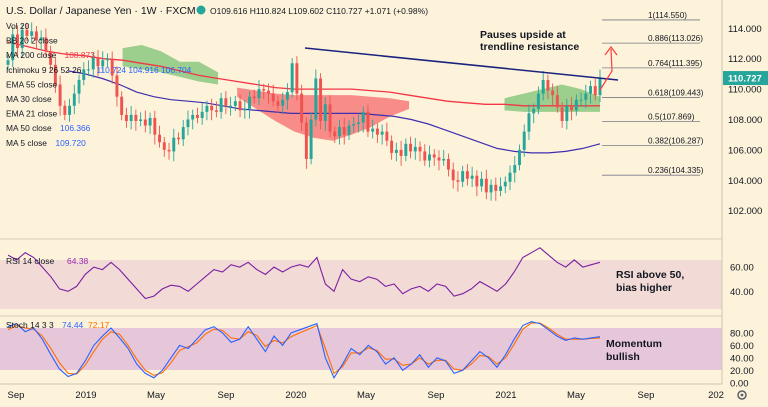 The width and height of the screenshot is (768, 407). What do you see at coordinates (745, 78) in the screenshot?
I see `last-price-badge` at bounding box center [745, 78].